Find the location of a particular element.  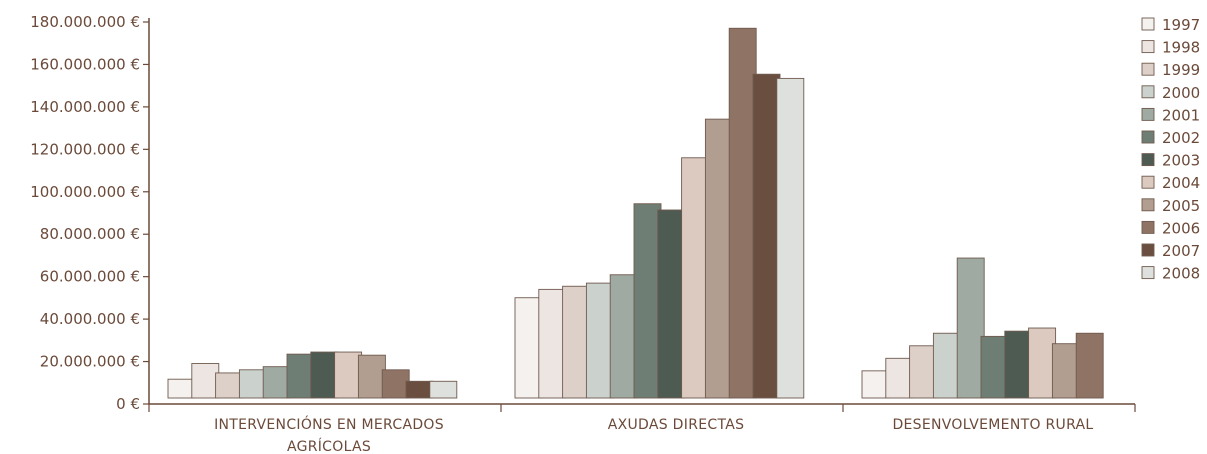

y-tick-label: 160.000.000 € is located at coordinates (85, 64).